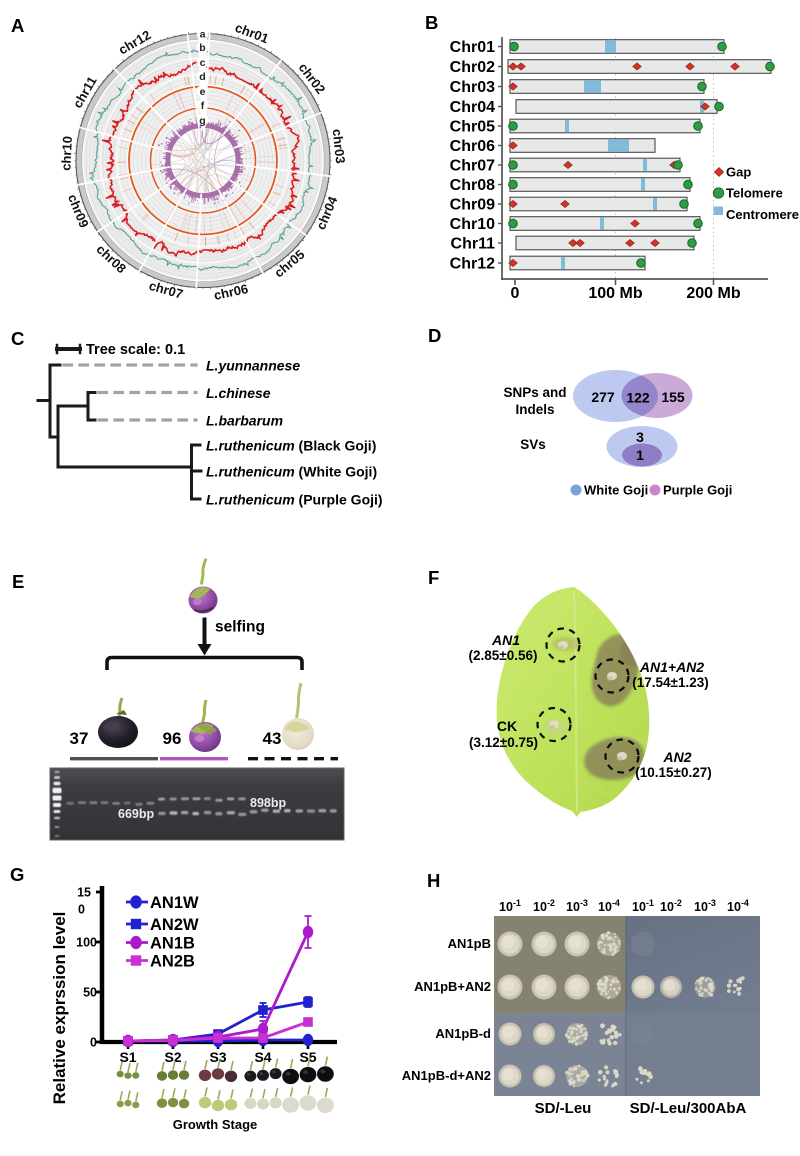 The image size is (800, 1156). I want to click on svg-text: 43, so click(272, 738).